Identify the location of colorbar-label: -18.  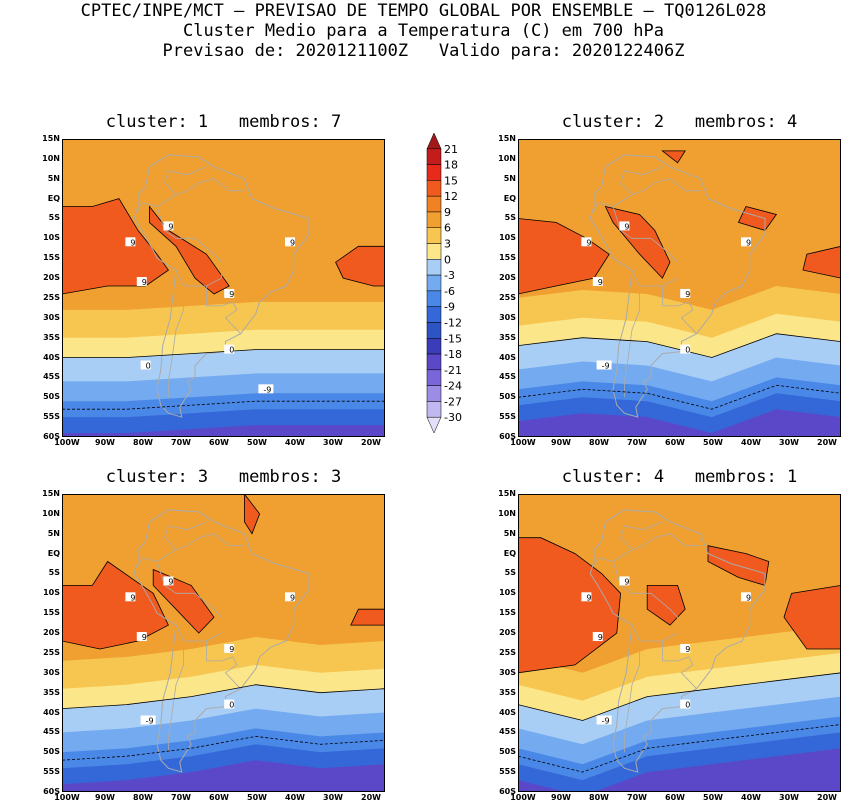
(453, 354).